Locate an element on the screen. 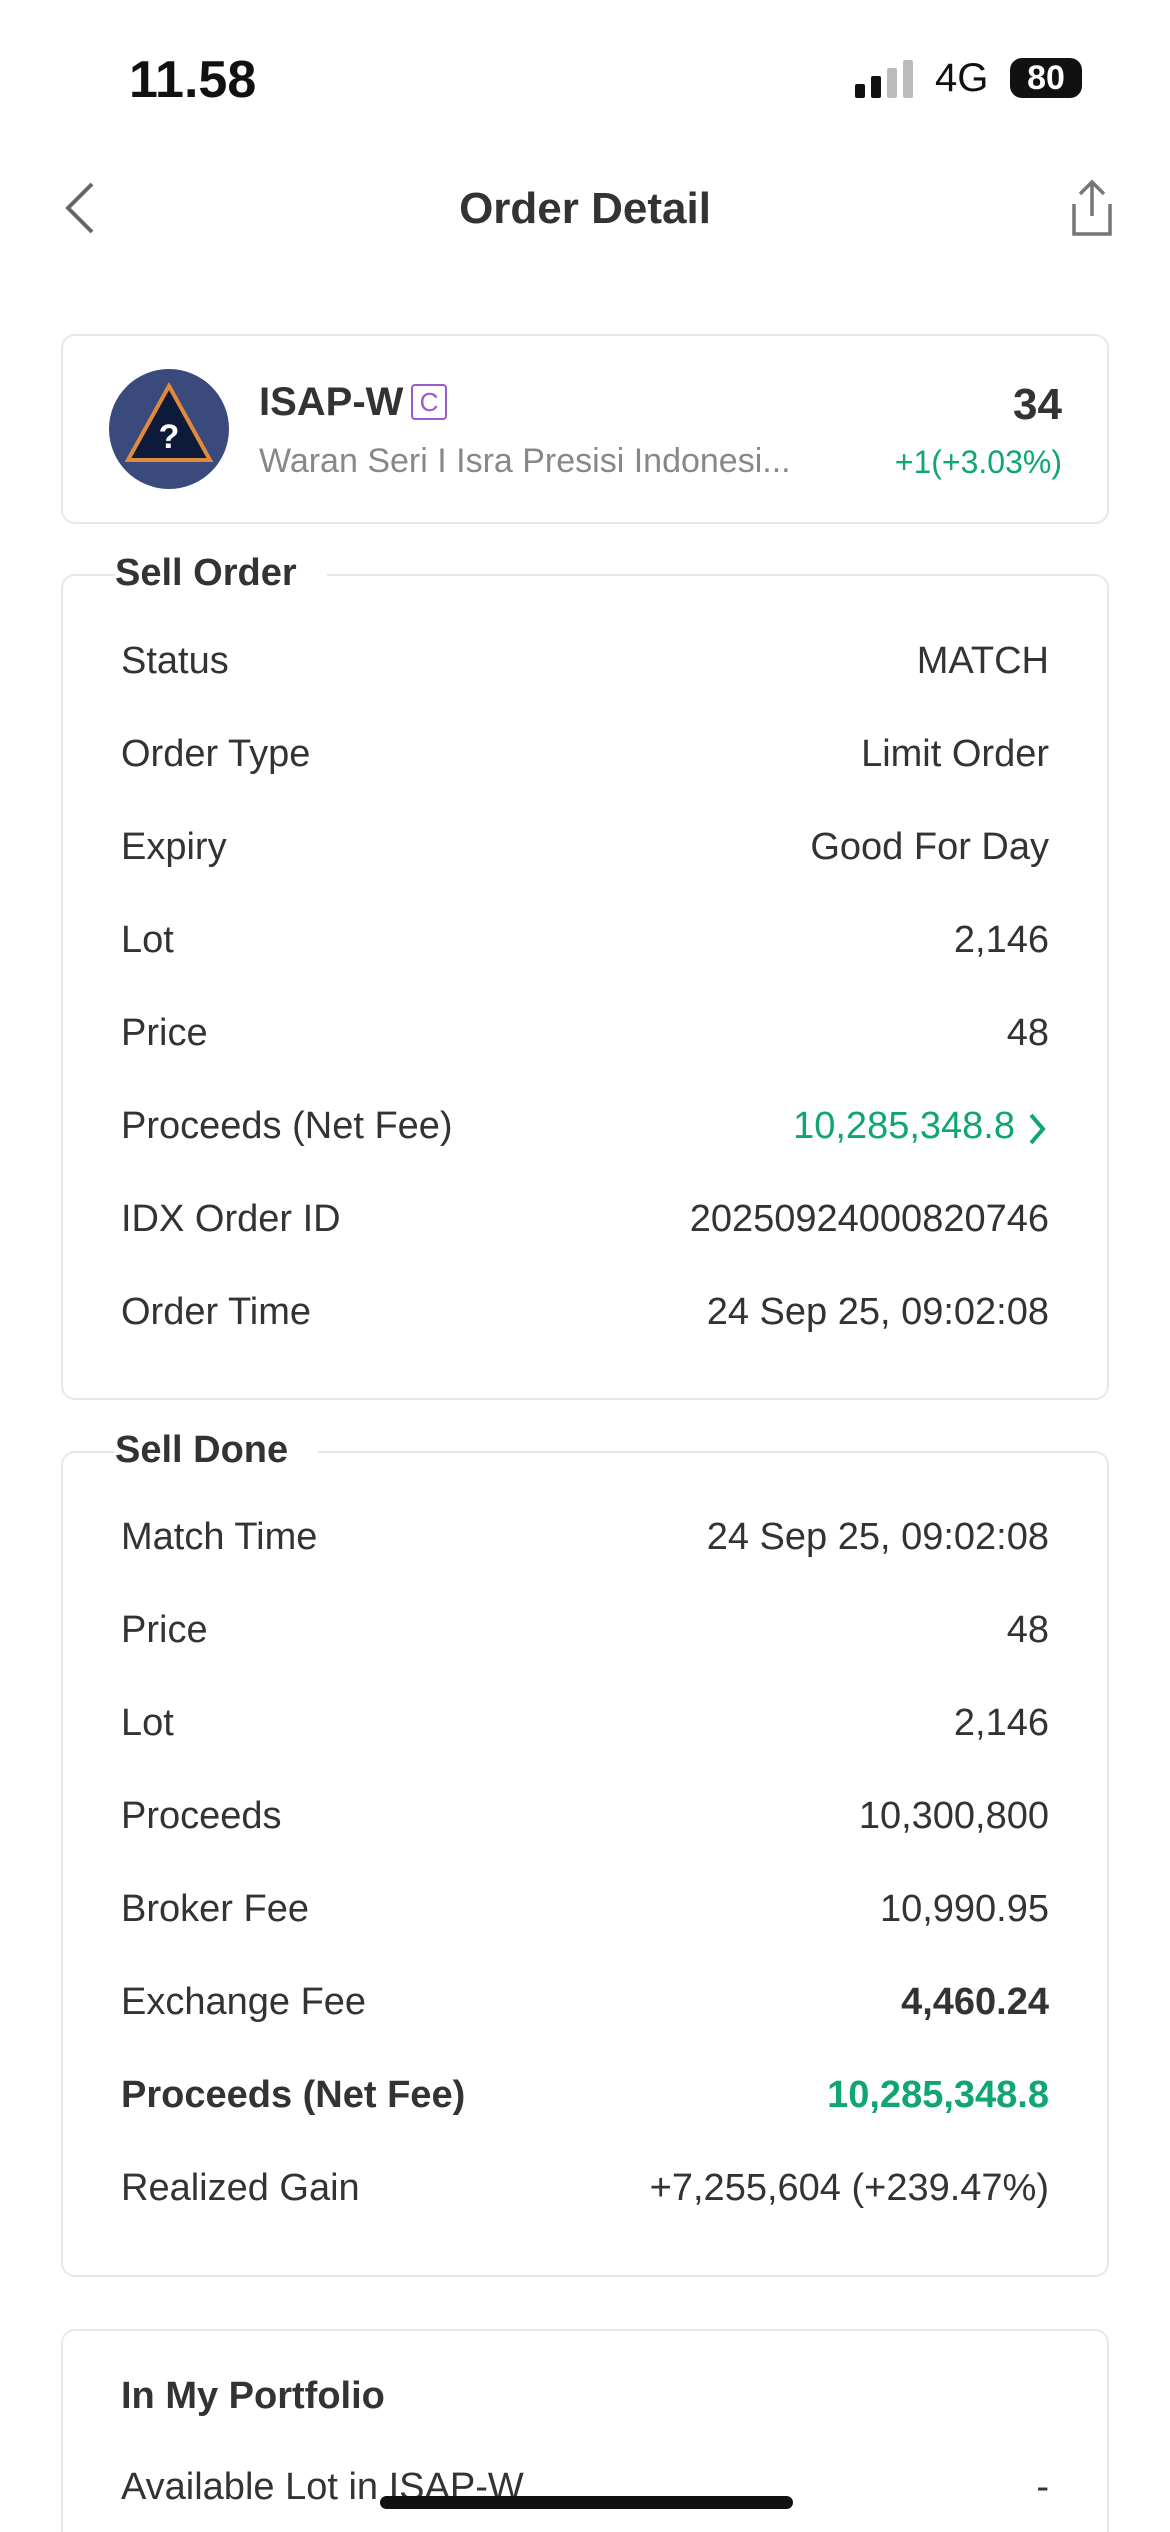 The width and height of the screenshot is (1170, 2532). row-label: Status is located at coordinates (175, 661).